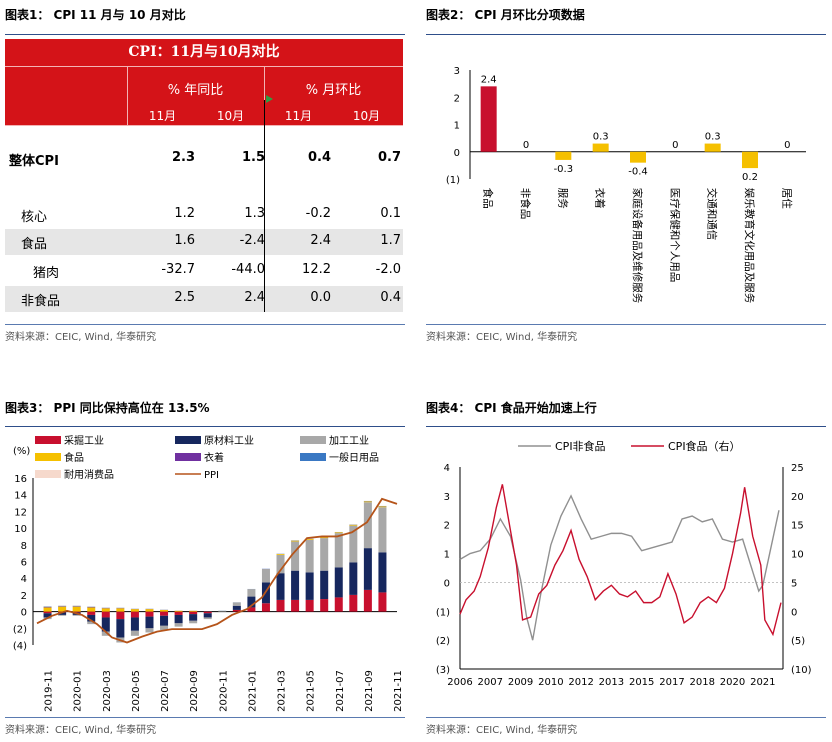  What do you see at coordinates (354, 457) in the screenshot?
I see `legend-label: 一般日用品` at bounding box center [354, 457].